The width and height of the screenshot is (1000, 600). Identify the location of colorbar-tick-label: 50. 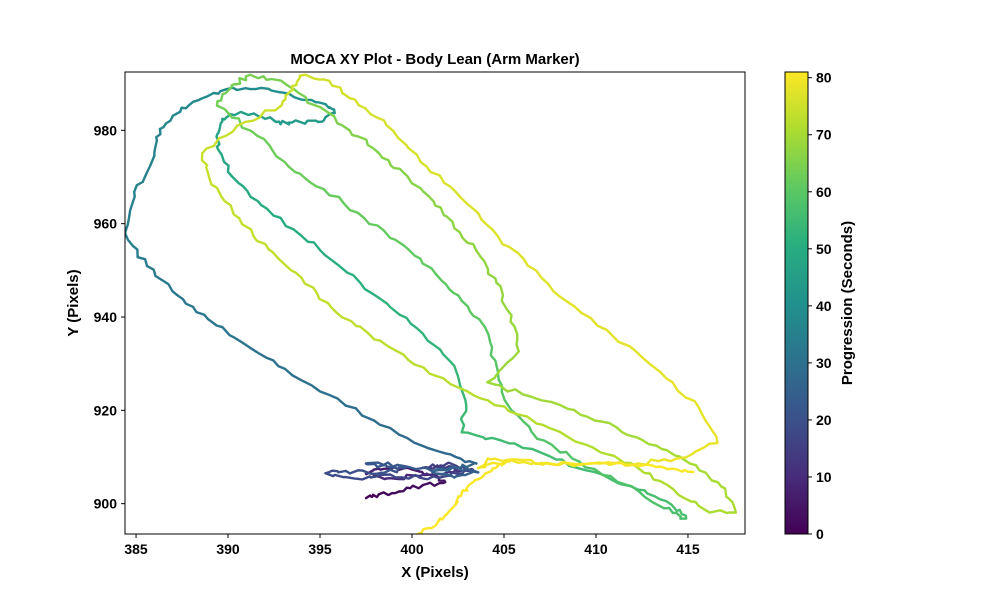
(824, 249).